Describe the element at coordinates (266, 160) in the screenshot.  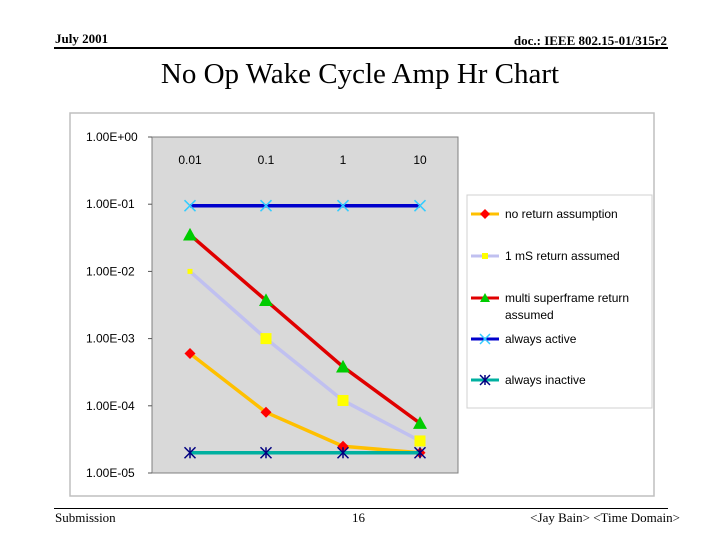
I see `x-tick-label: 0.1` at that location.